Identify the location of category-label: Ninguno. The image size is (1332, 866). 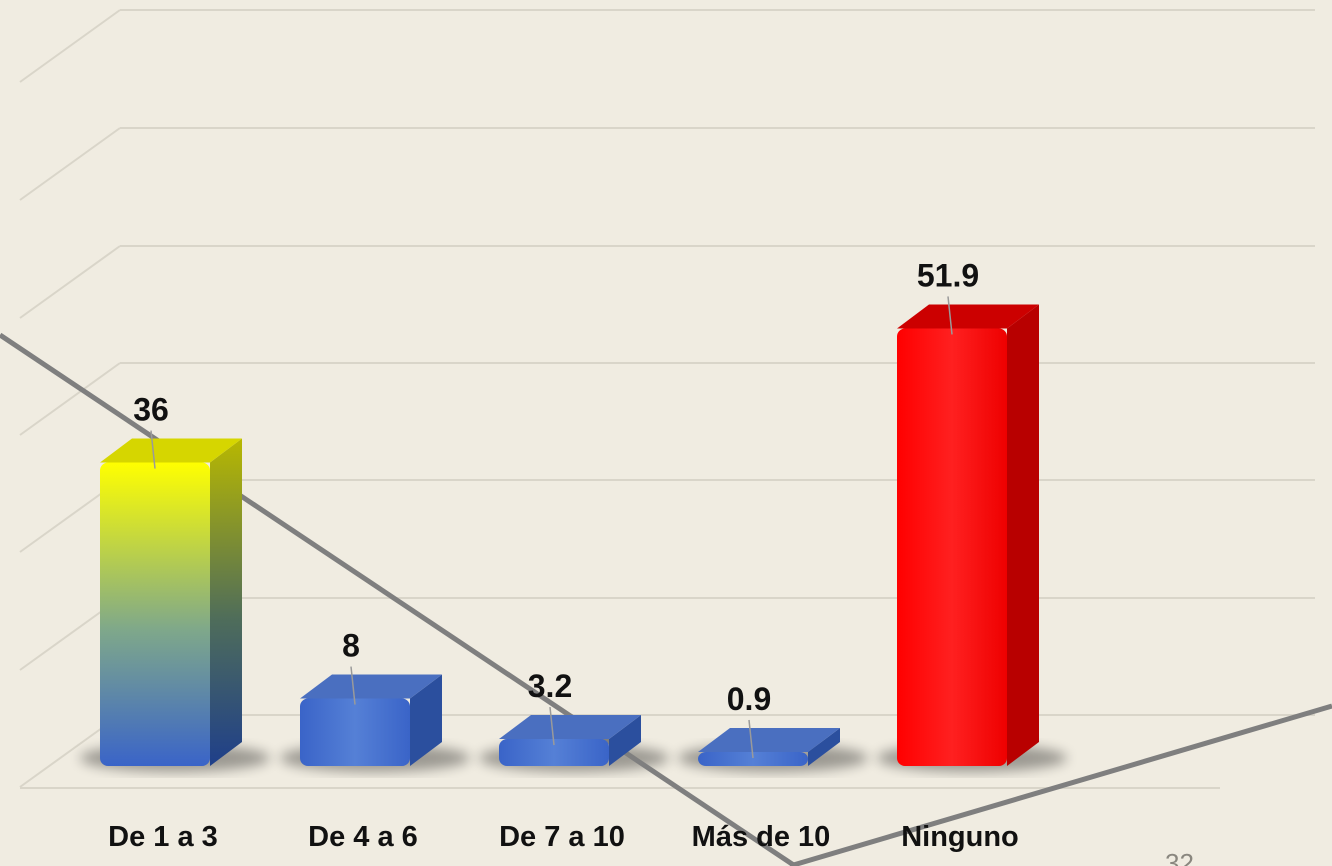
(960, 837).